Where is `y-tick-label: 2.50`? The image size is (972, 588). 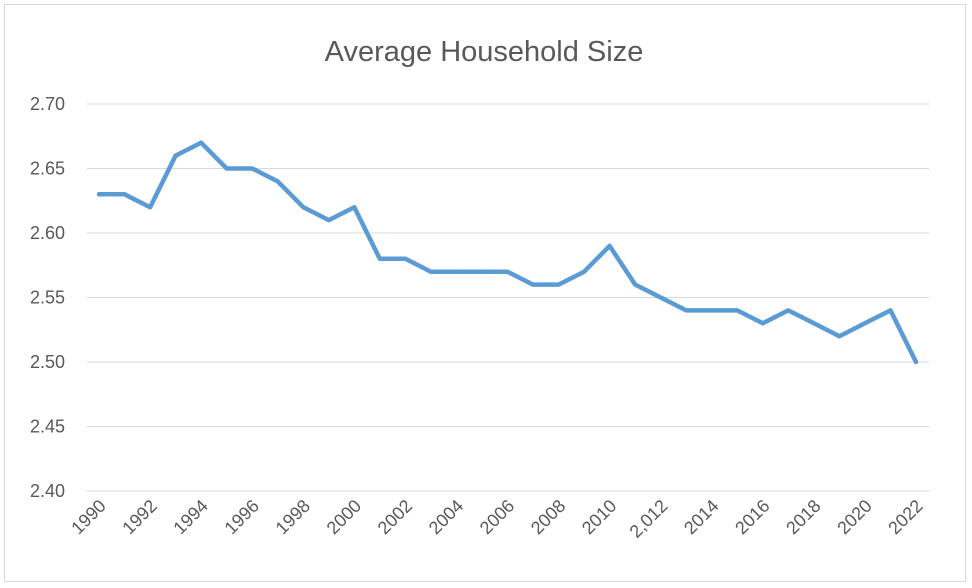 y-tick-label: 2.50 is located at coordinates (47, 362).